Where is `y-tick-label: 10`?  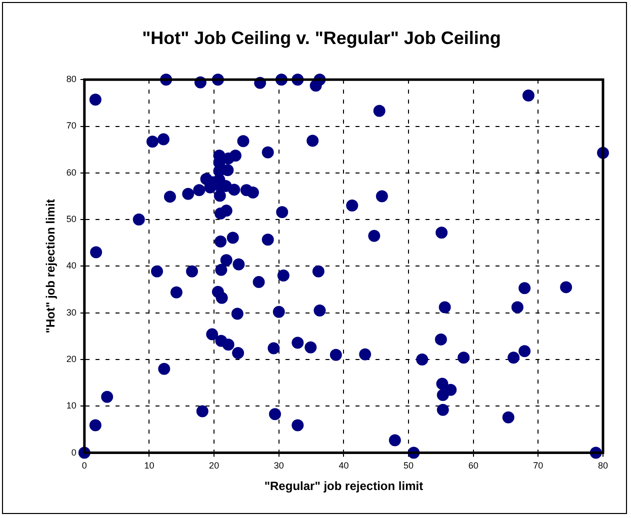
y-tick-label: 10 is located at coordinates (71, 405).